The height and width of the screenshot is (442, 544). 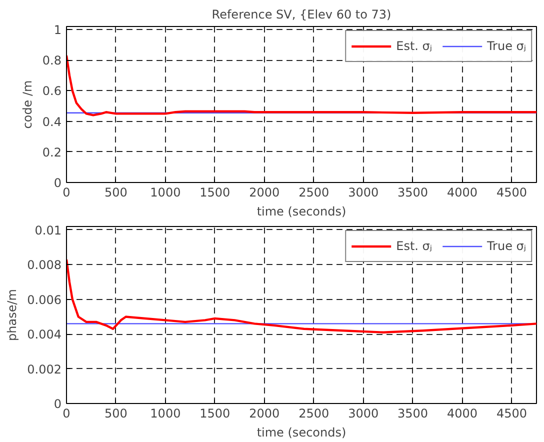 What do you see at coordinates (302, 15) in the screenshot?
I see `chart-title: Reference SV, {Elev 60 to 73)` at bounding box center [302, 15].